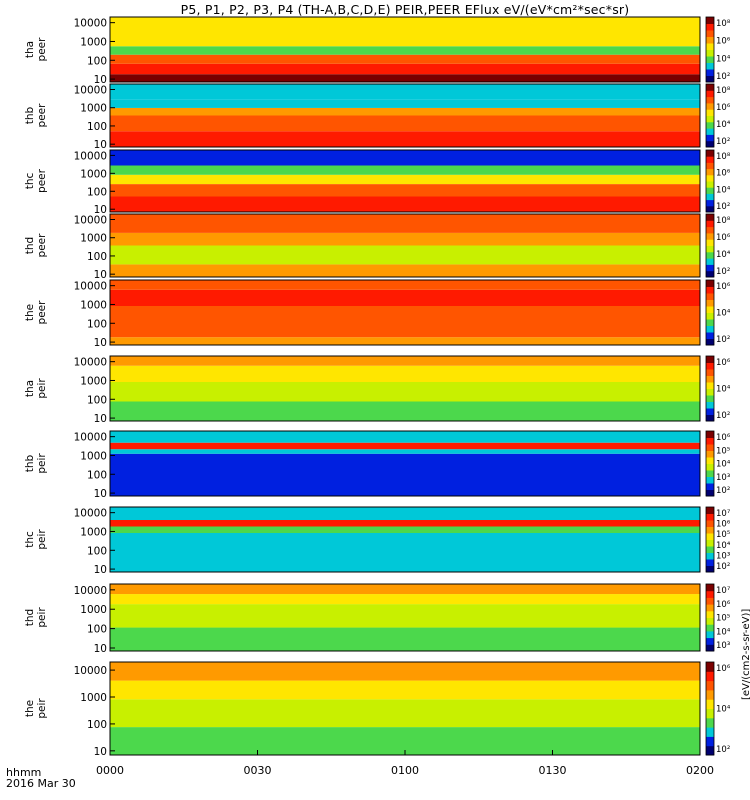  Describe the element at coordinates (30, 708) in the screenshot. I see `y-label-probe: the` at that location.